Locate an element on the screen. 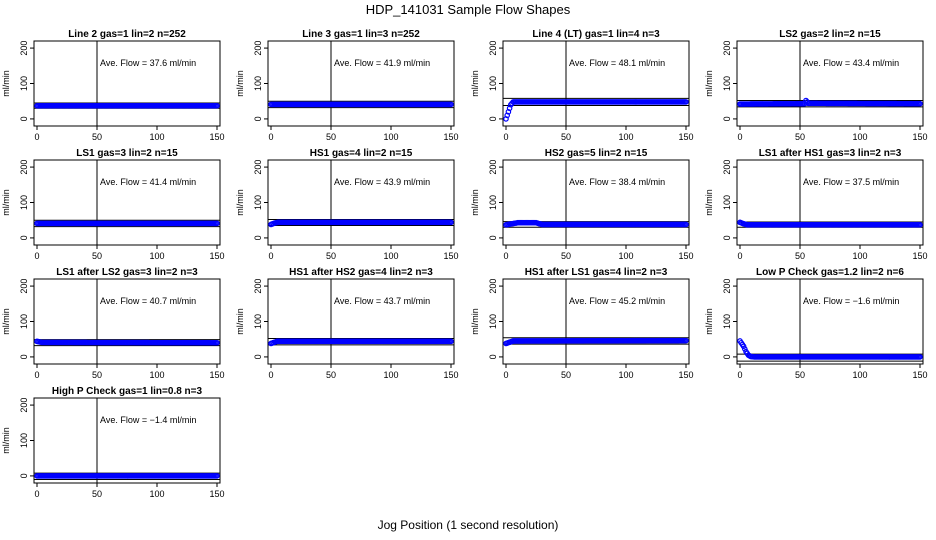 The width and height of the screenshot is (936, 540). average-flow-annotation: Ave. Flow = 41.9 ml/min is located at coordinates (382, 63).